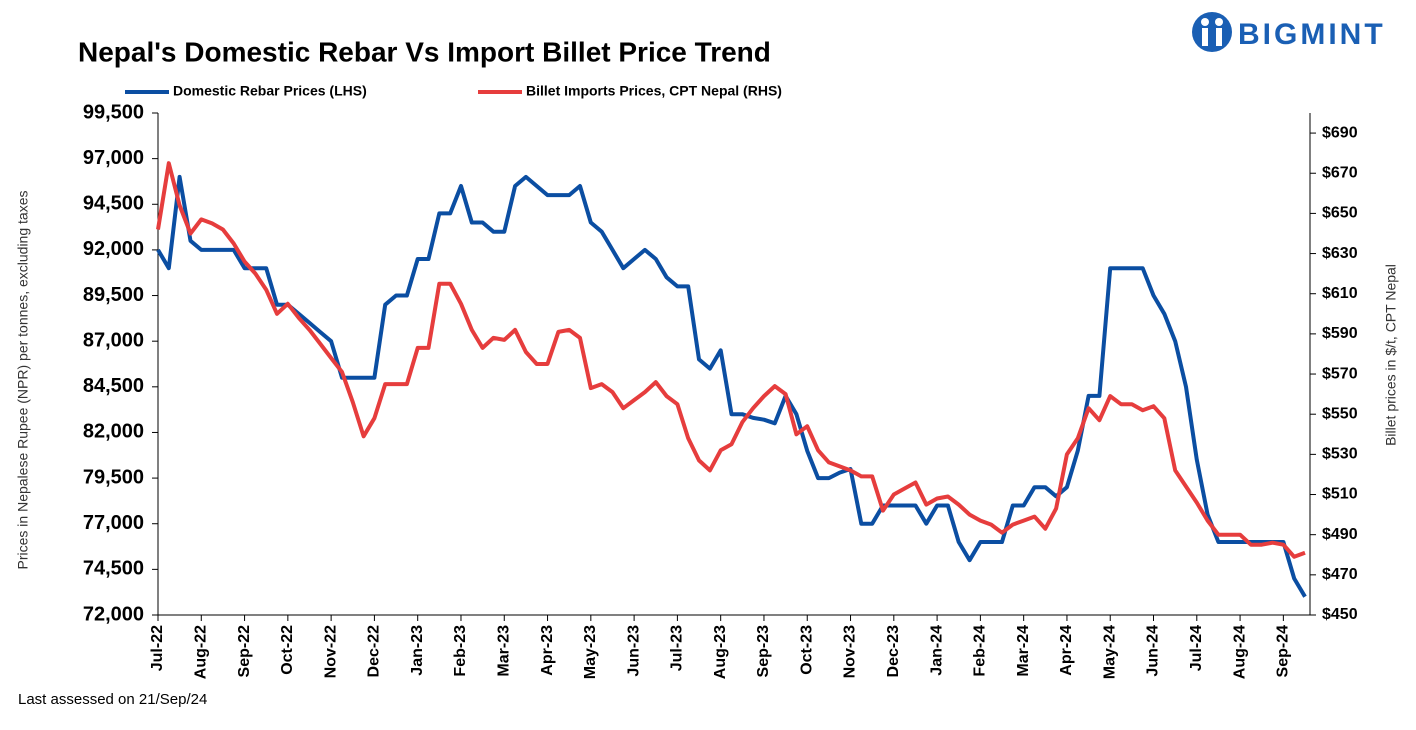 Image resolution: width=1416 pixels, height=730 pixels. What do you see at coordinates (720, 652) in the screenshot?
I see `x-tick-label: Aug-23` at bounding box center [720, 652].